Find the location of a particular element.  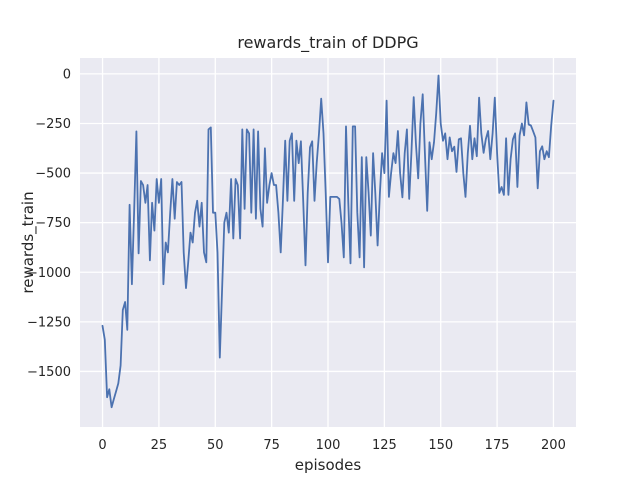

chart-title: rewards_train of DDPG is located at coordinates (327, 43).